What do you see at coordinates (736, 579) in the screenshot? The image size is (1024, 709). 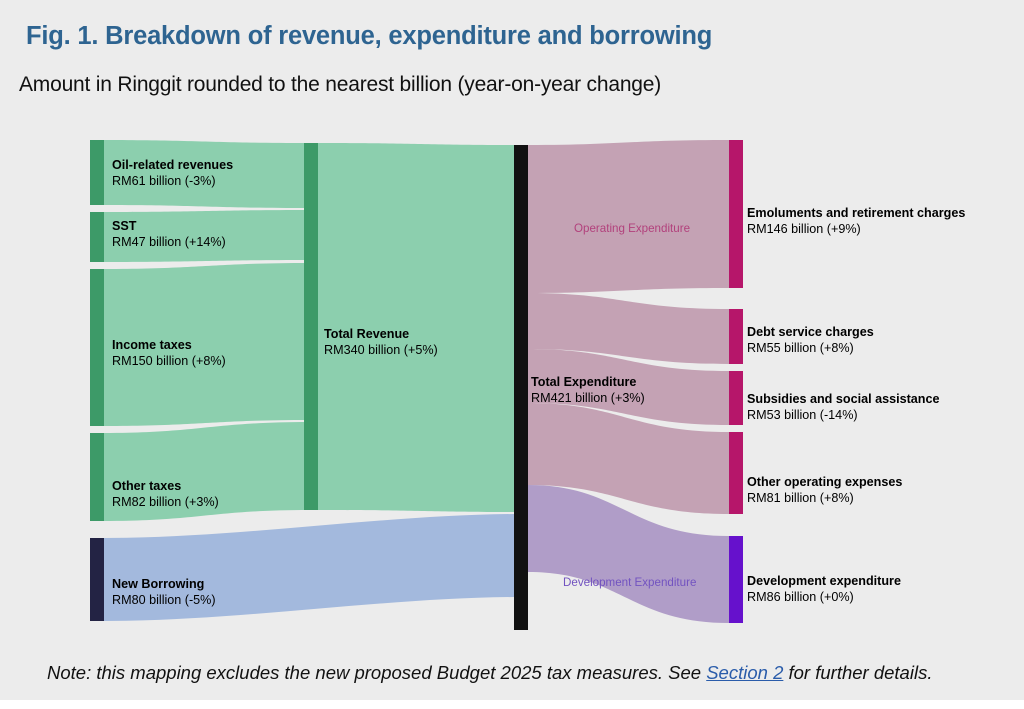 I see `node-development` at bounding box center [736, 579].